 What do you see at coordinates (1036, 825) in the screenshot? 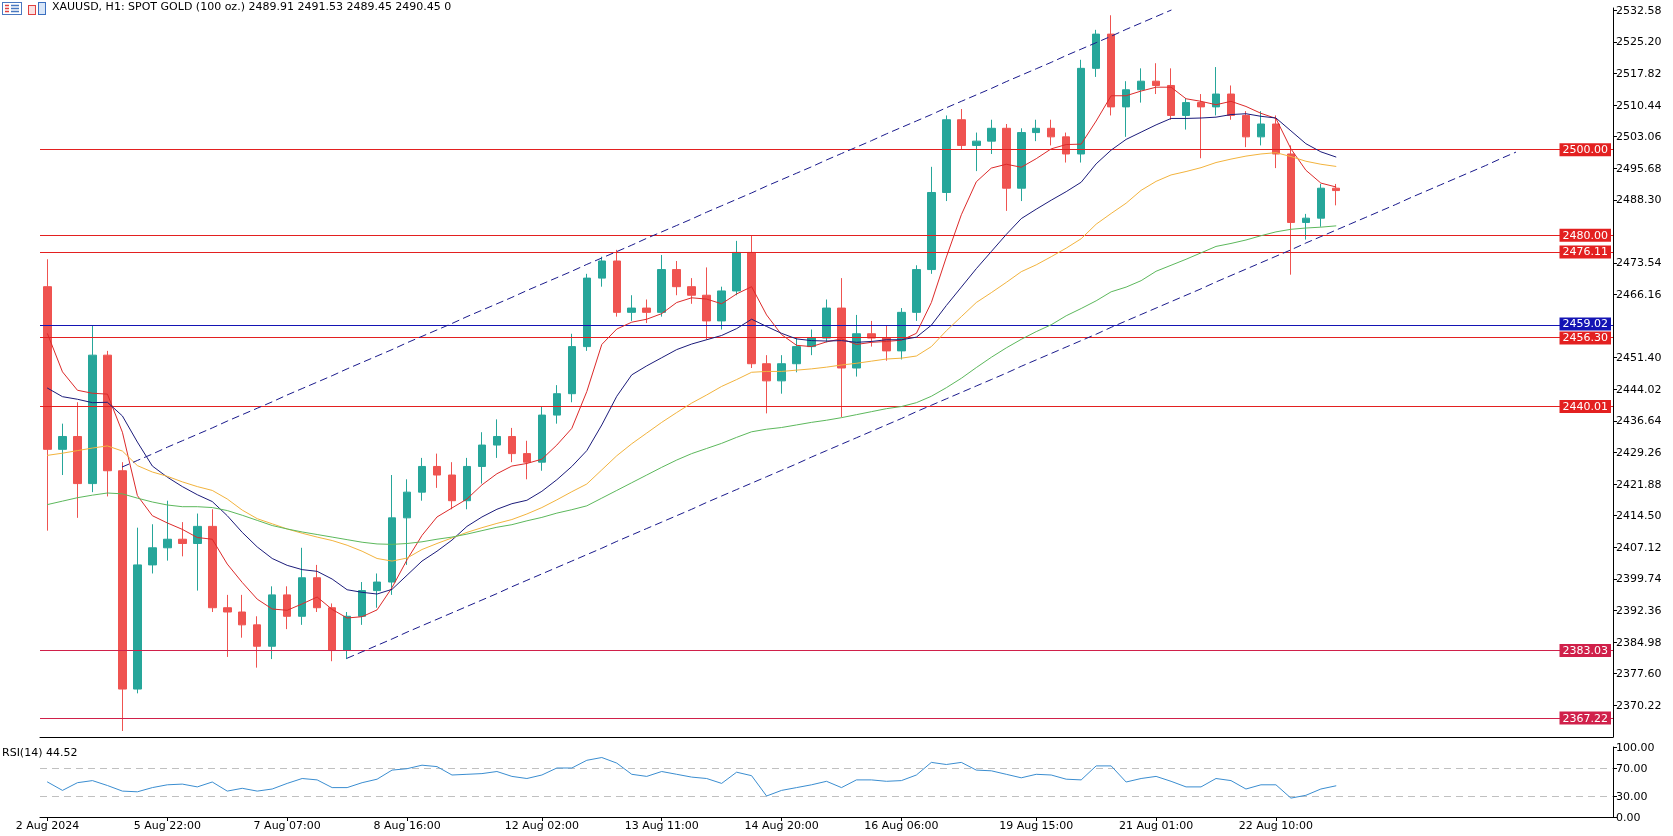
I see `x-tick-label: 19 Aug 15:00` at bounding box center [1036, 825].